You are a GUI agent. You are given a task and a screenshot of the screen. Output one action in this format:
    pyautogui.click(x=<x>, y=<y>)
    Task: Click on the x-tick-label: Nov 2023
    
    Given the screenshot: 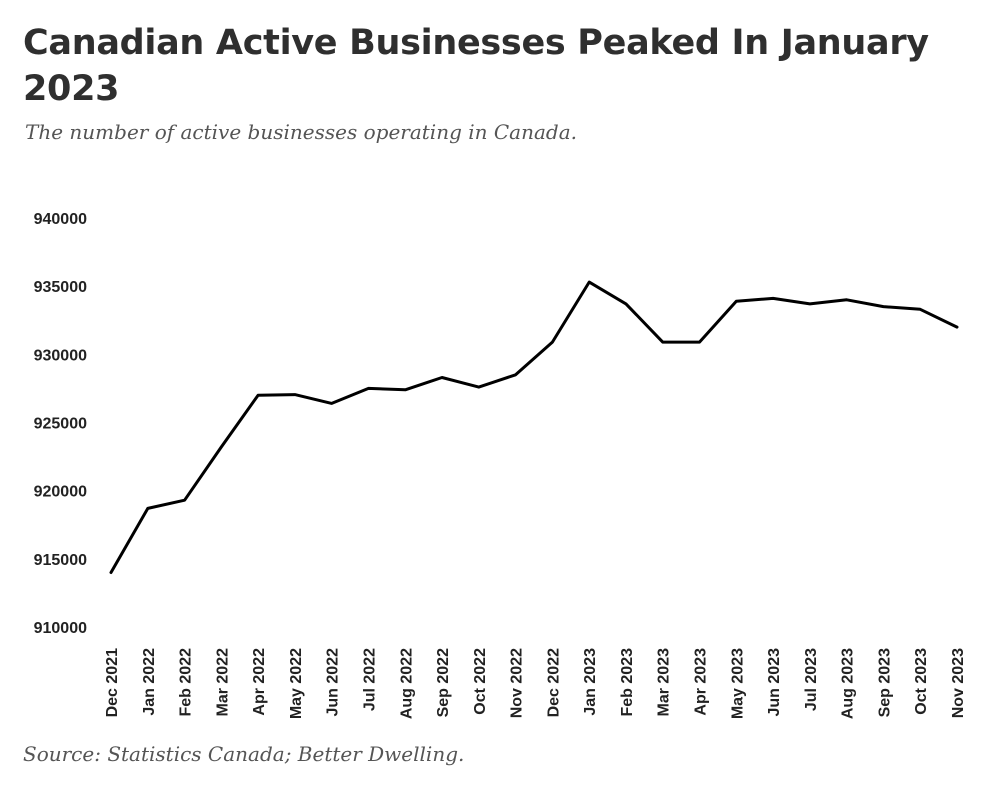 What is the action you would take?
    pyautogui.click(x=958, y=683)
    